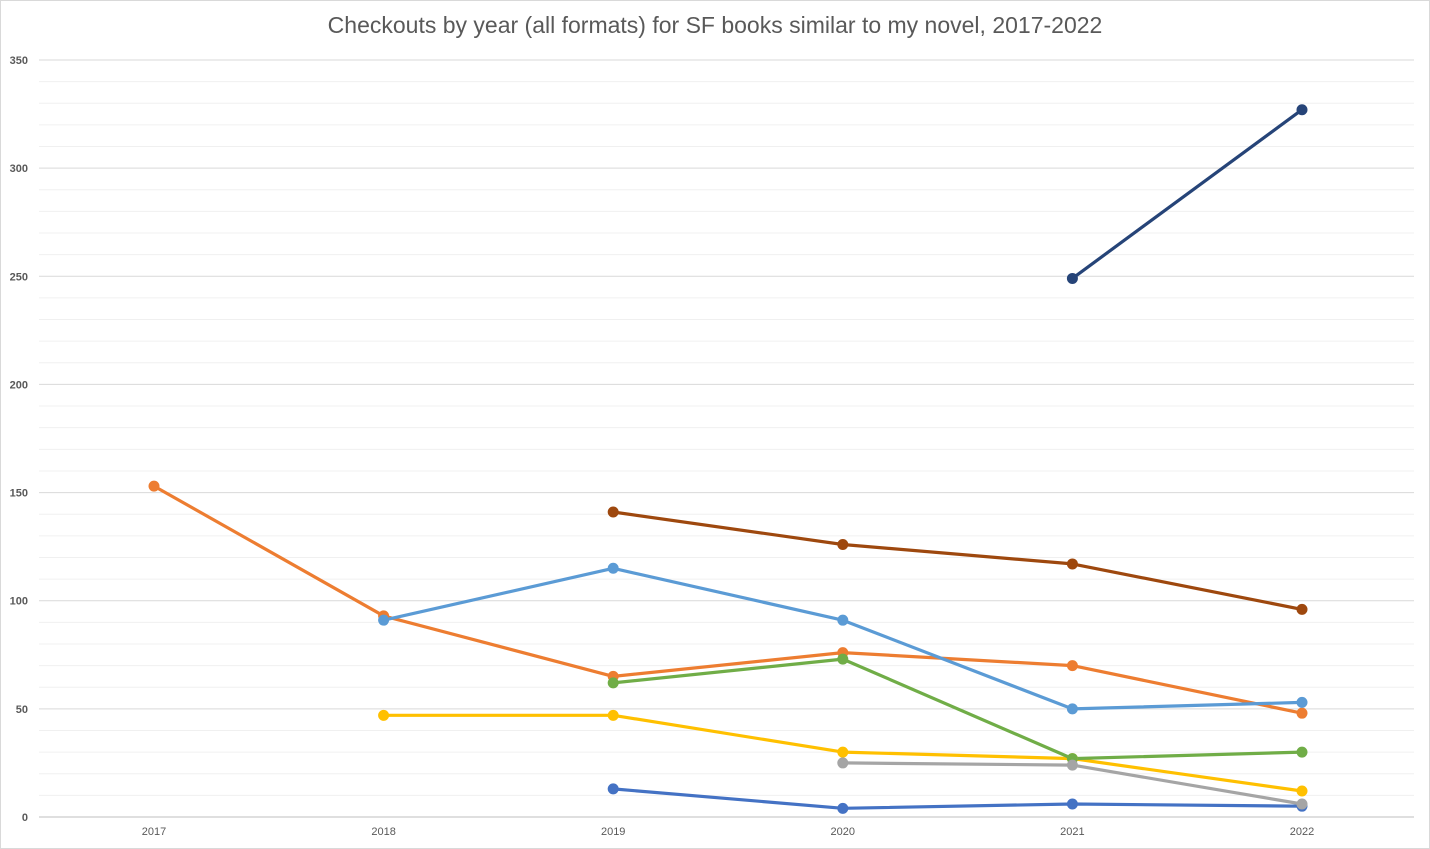 The width and height of the screenshot is (1430, 849). I want to click on y-tick-label: 150, so click(19, 494).